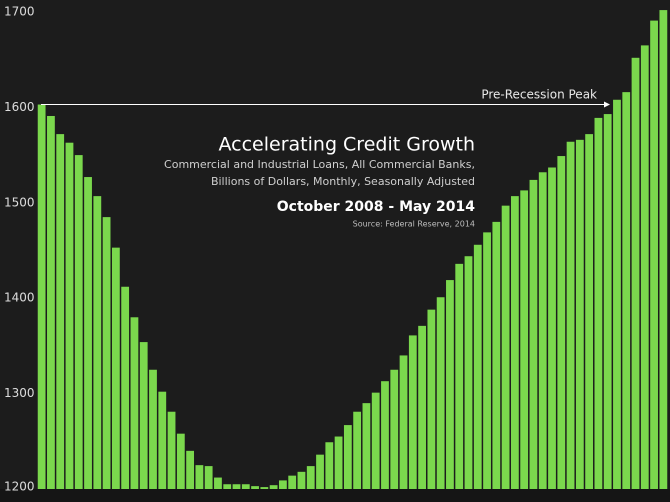 The width and height of the screenshot is (670, 502). Describe the element at coordinates (19, 393) in the screenshot. I see `y-tick-label: 1300` at that location.